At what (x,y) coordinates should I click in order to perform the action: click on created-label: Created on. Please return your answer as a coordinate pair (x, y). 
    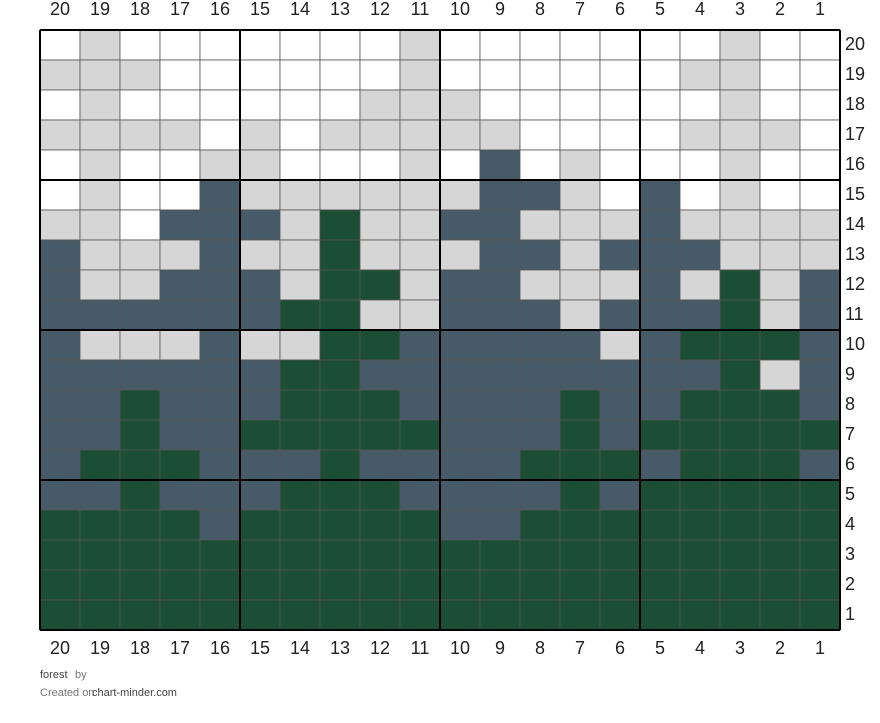
    Looking at the image, I should click on (67, 693).